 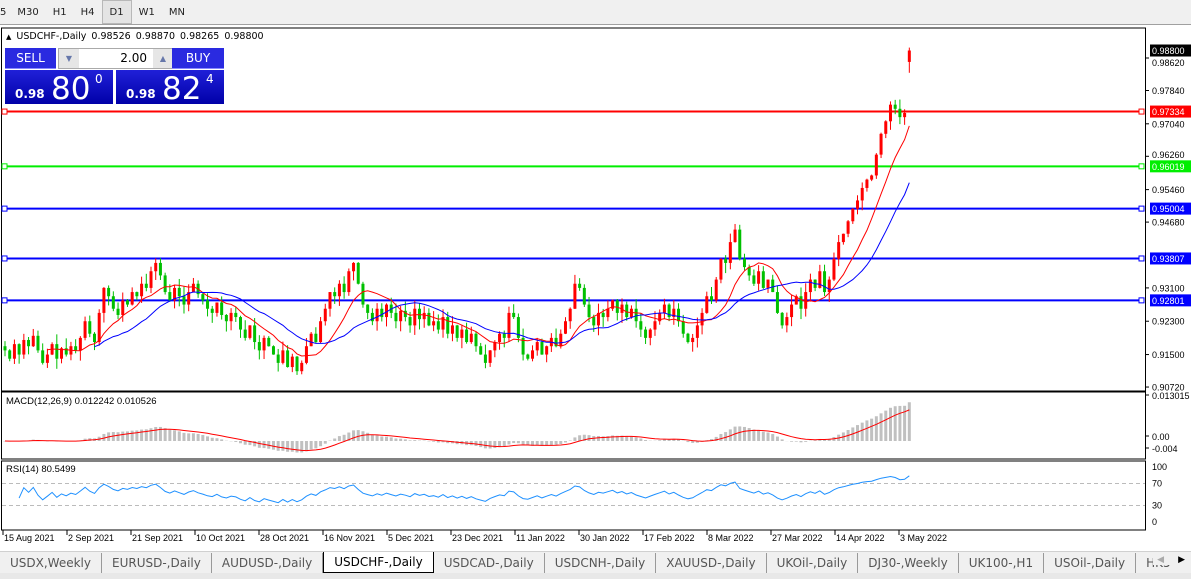 What do you see at coordinates (220, 538) in the screenshot?
I see `date-label: 10 Oct 2021` at bounding box center [220, 538].